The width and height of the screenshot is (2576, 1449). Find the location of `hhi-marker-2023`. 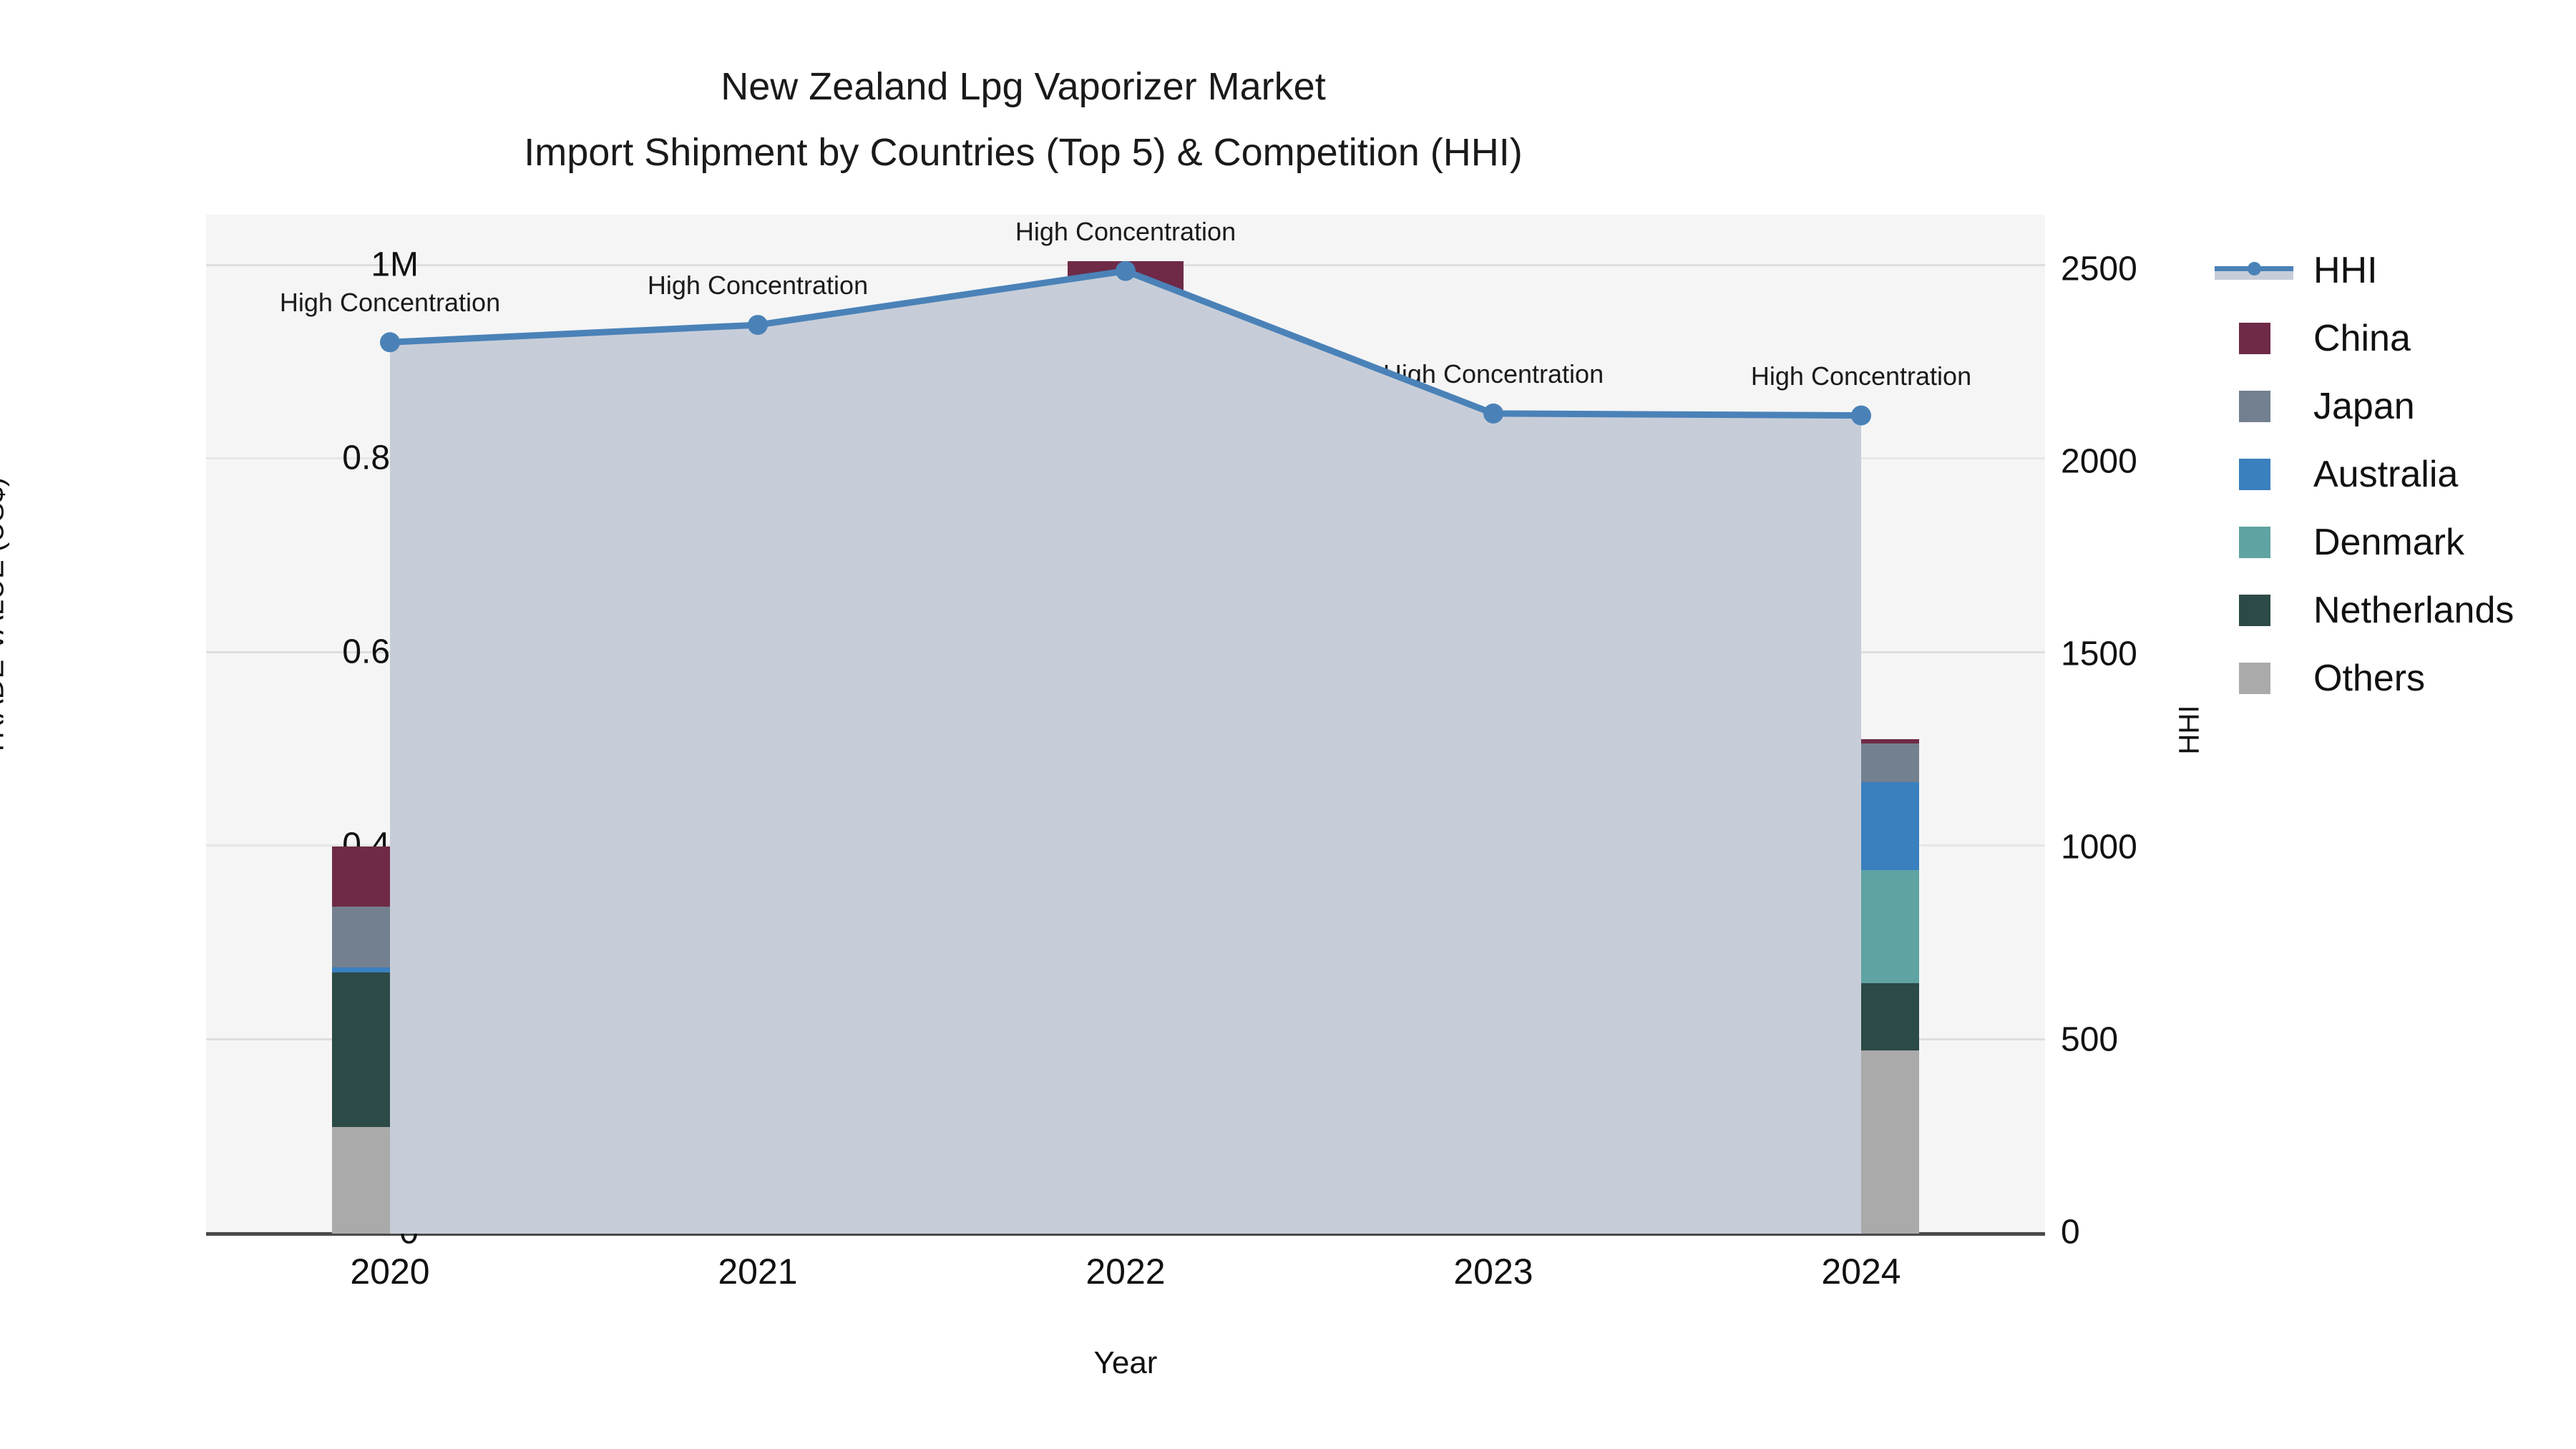

hhi-marker-2023 is located at coordinates (1493, 413).